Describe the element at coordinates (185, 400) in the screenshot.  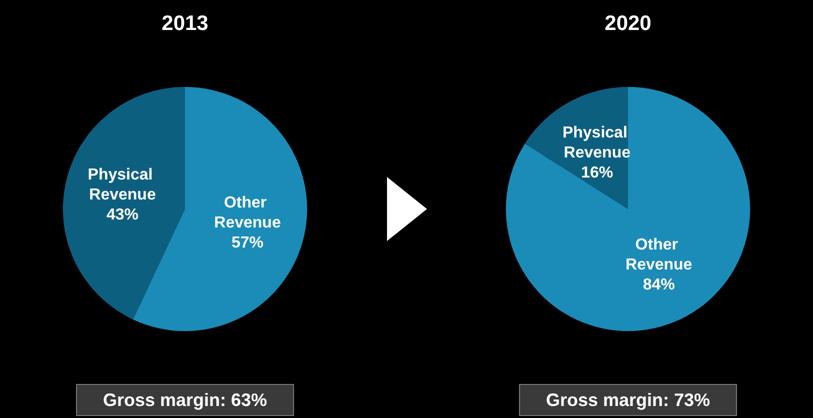
I see `text: Gross margin: 63%` at that location.